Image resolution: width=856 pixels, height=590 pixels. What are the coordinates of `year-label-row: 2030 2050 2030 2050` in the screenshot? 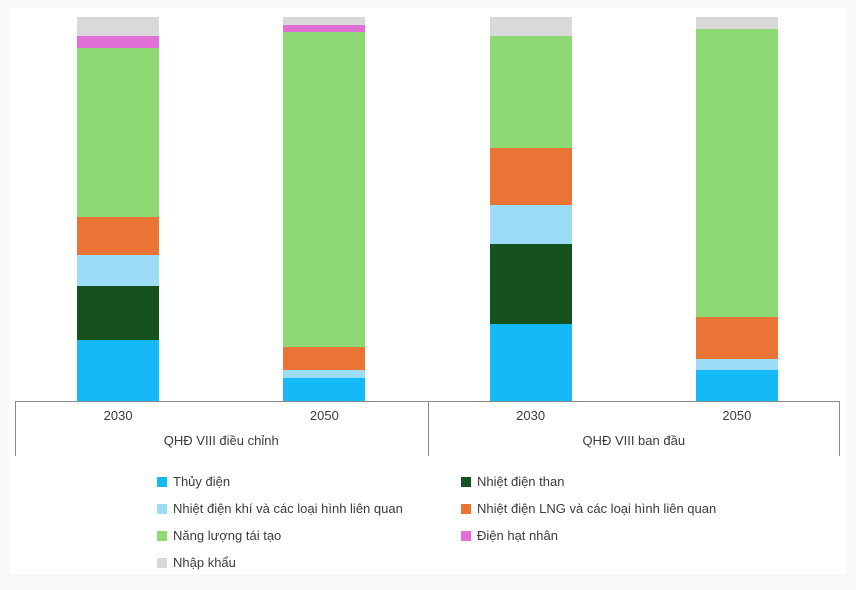 It's located at (427, 415).